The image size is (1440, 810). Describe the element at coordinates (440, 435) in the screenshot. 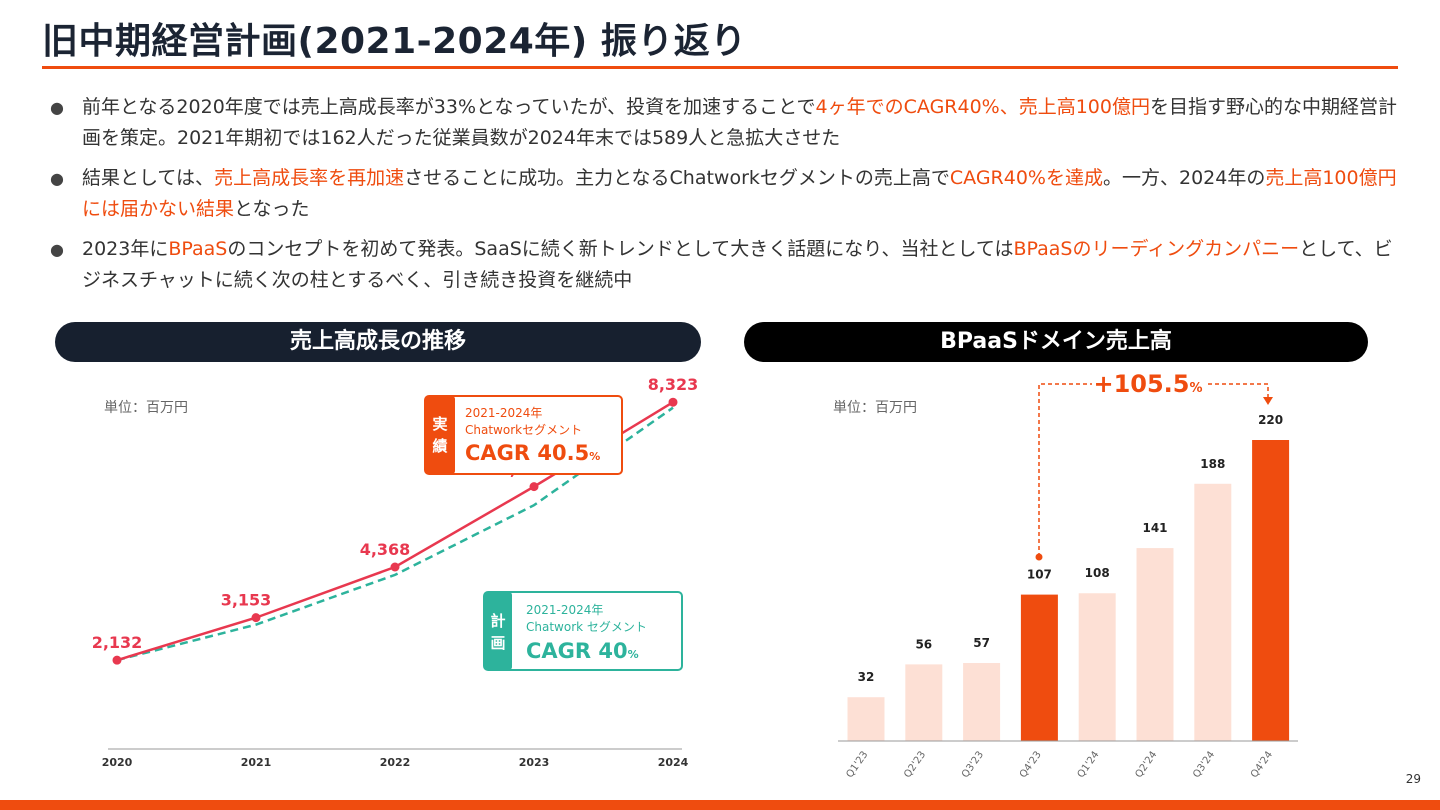

I see `actual-box-tag-bg` at that location.